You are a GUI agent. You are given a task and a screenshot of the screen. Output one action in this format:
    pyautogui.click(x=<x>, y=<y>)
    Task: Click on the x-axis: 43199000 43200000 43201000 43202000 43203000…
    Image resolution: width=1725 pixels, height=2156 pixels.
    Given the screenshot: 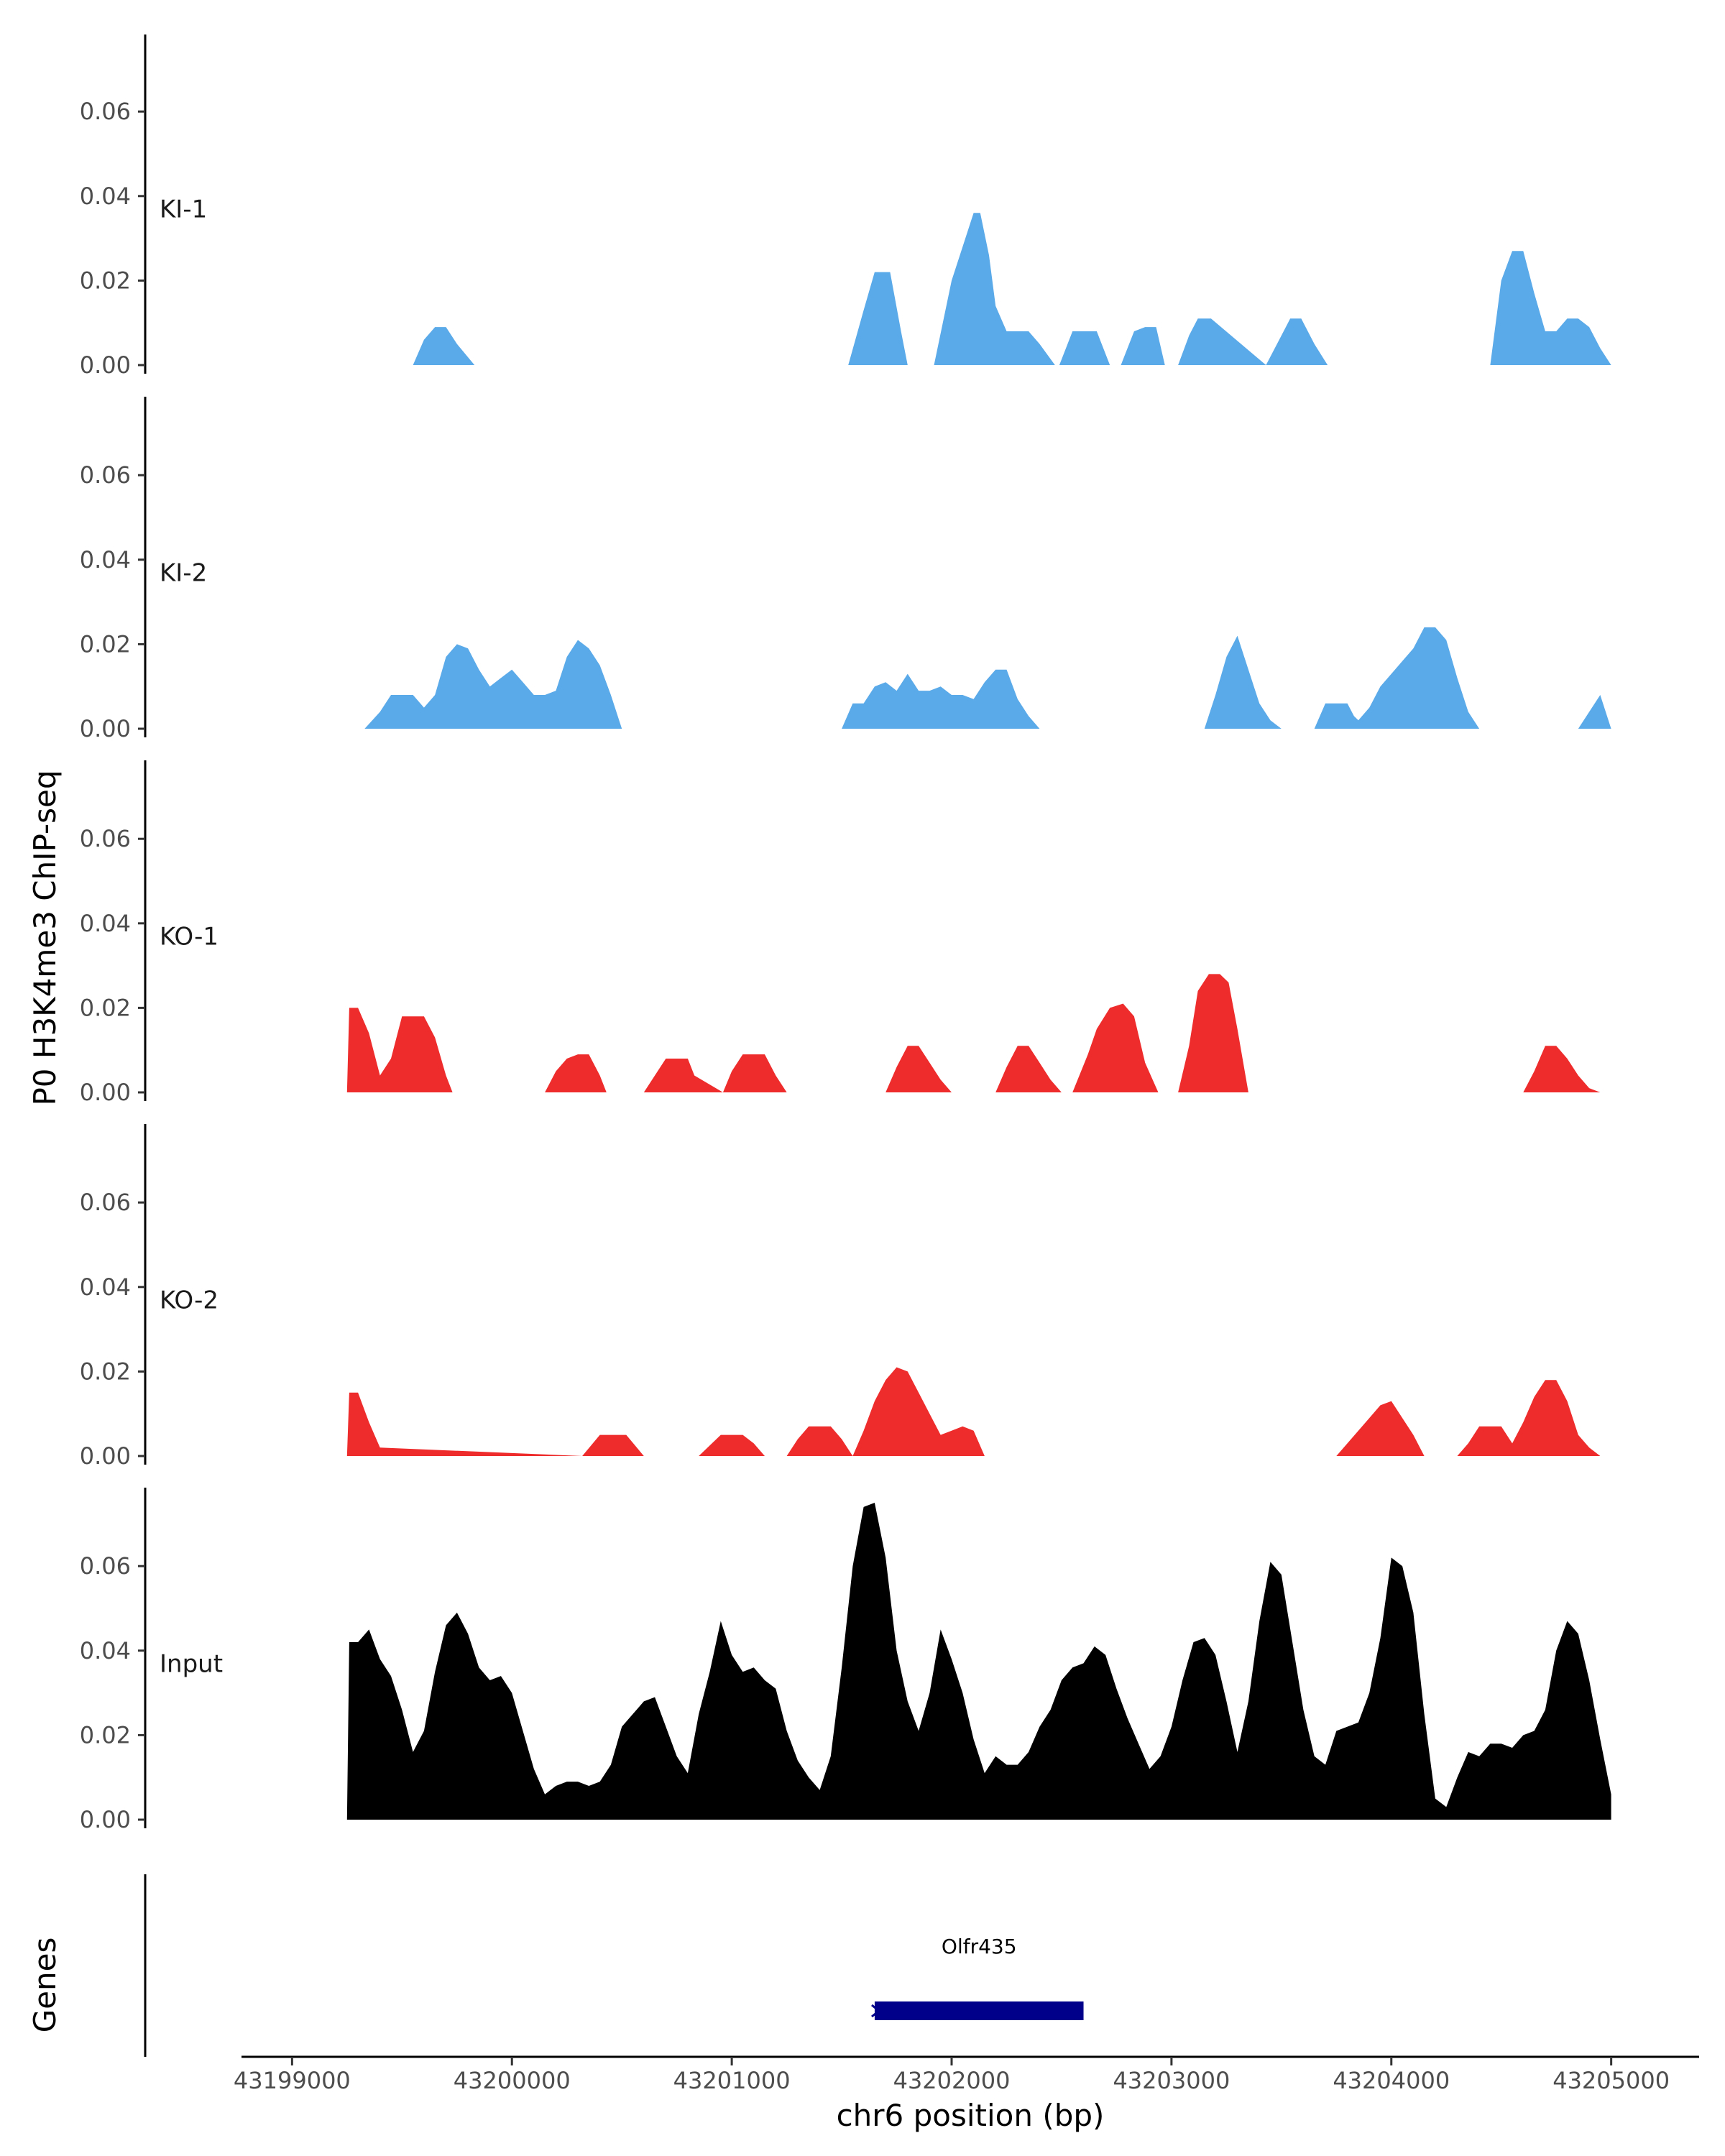 What is the action you would take?
    pyautogui.click(x=966, y=2074)
    